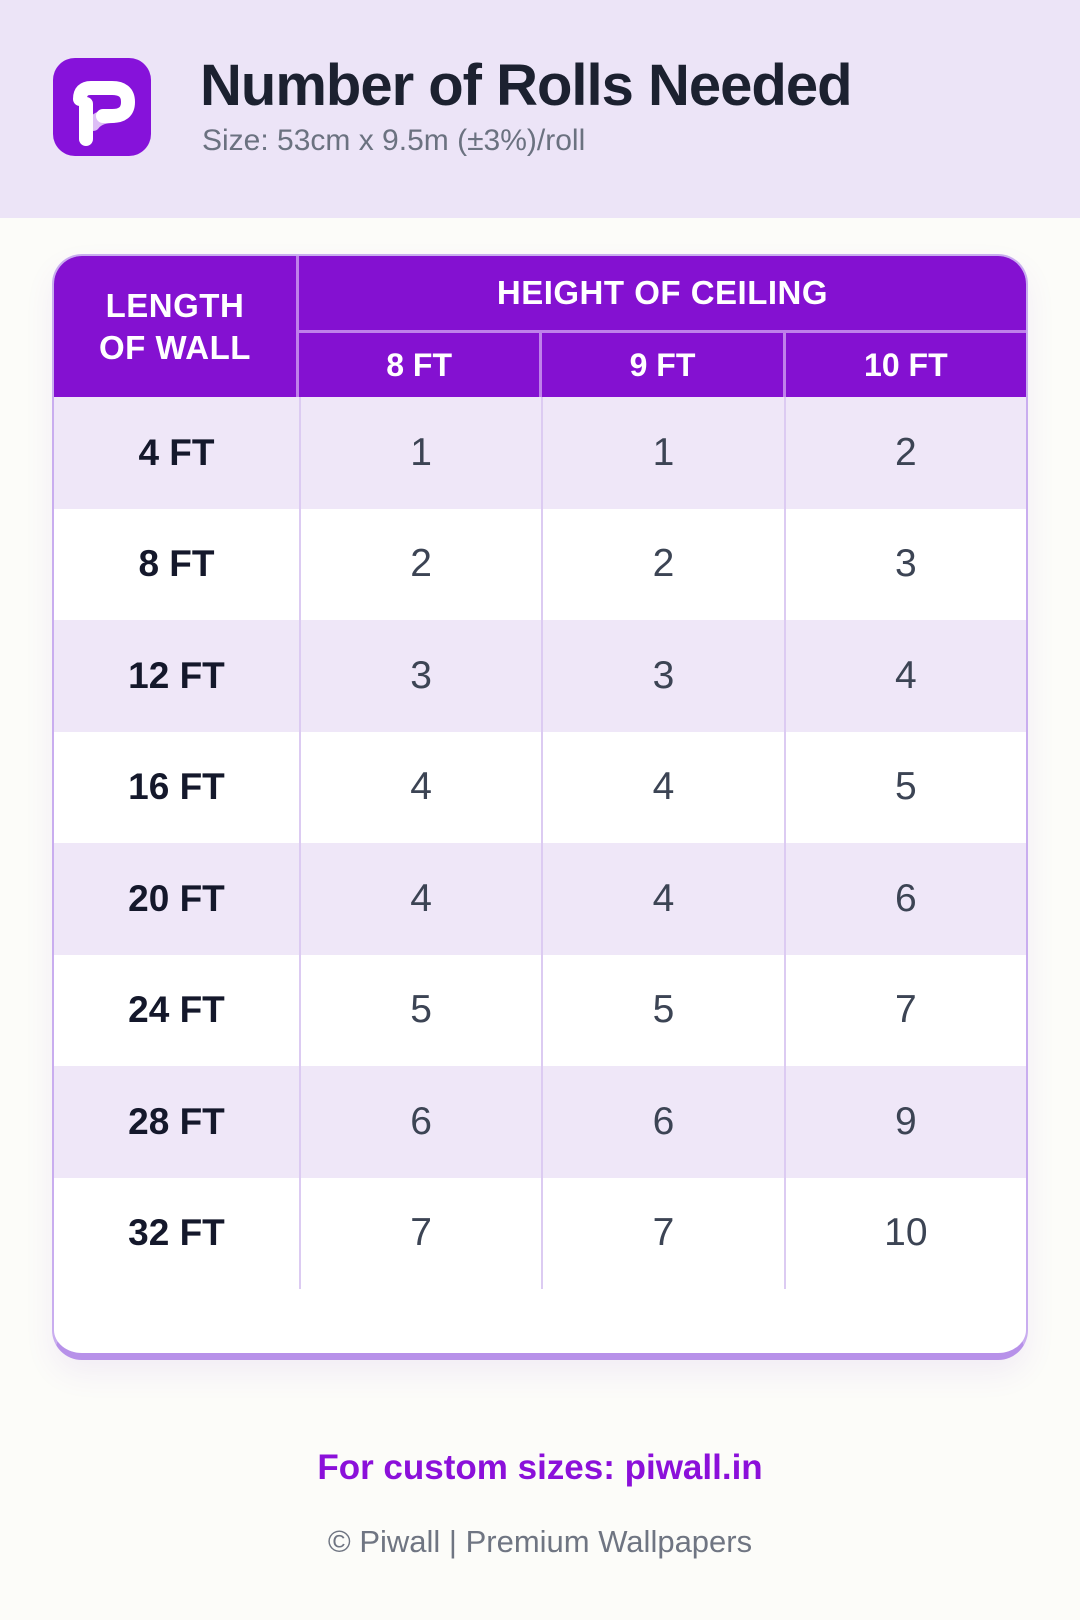 Image resolution: width=1080 pixels, height=1620 pixels. I want to click on table-row: 32 FT 7 7 10, so click(540, 1233).